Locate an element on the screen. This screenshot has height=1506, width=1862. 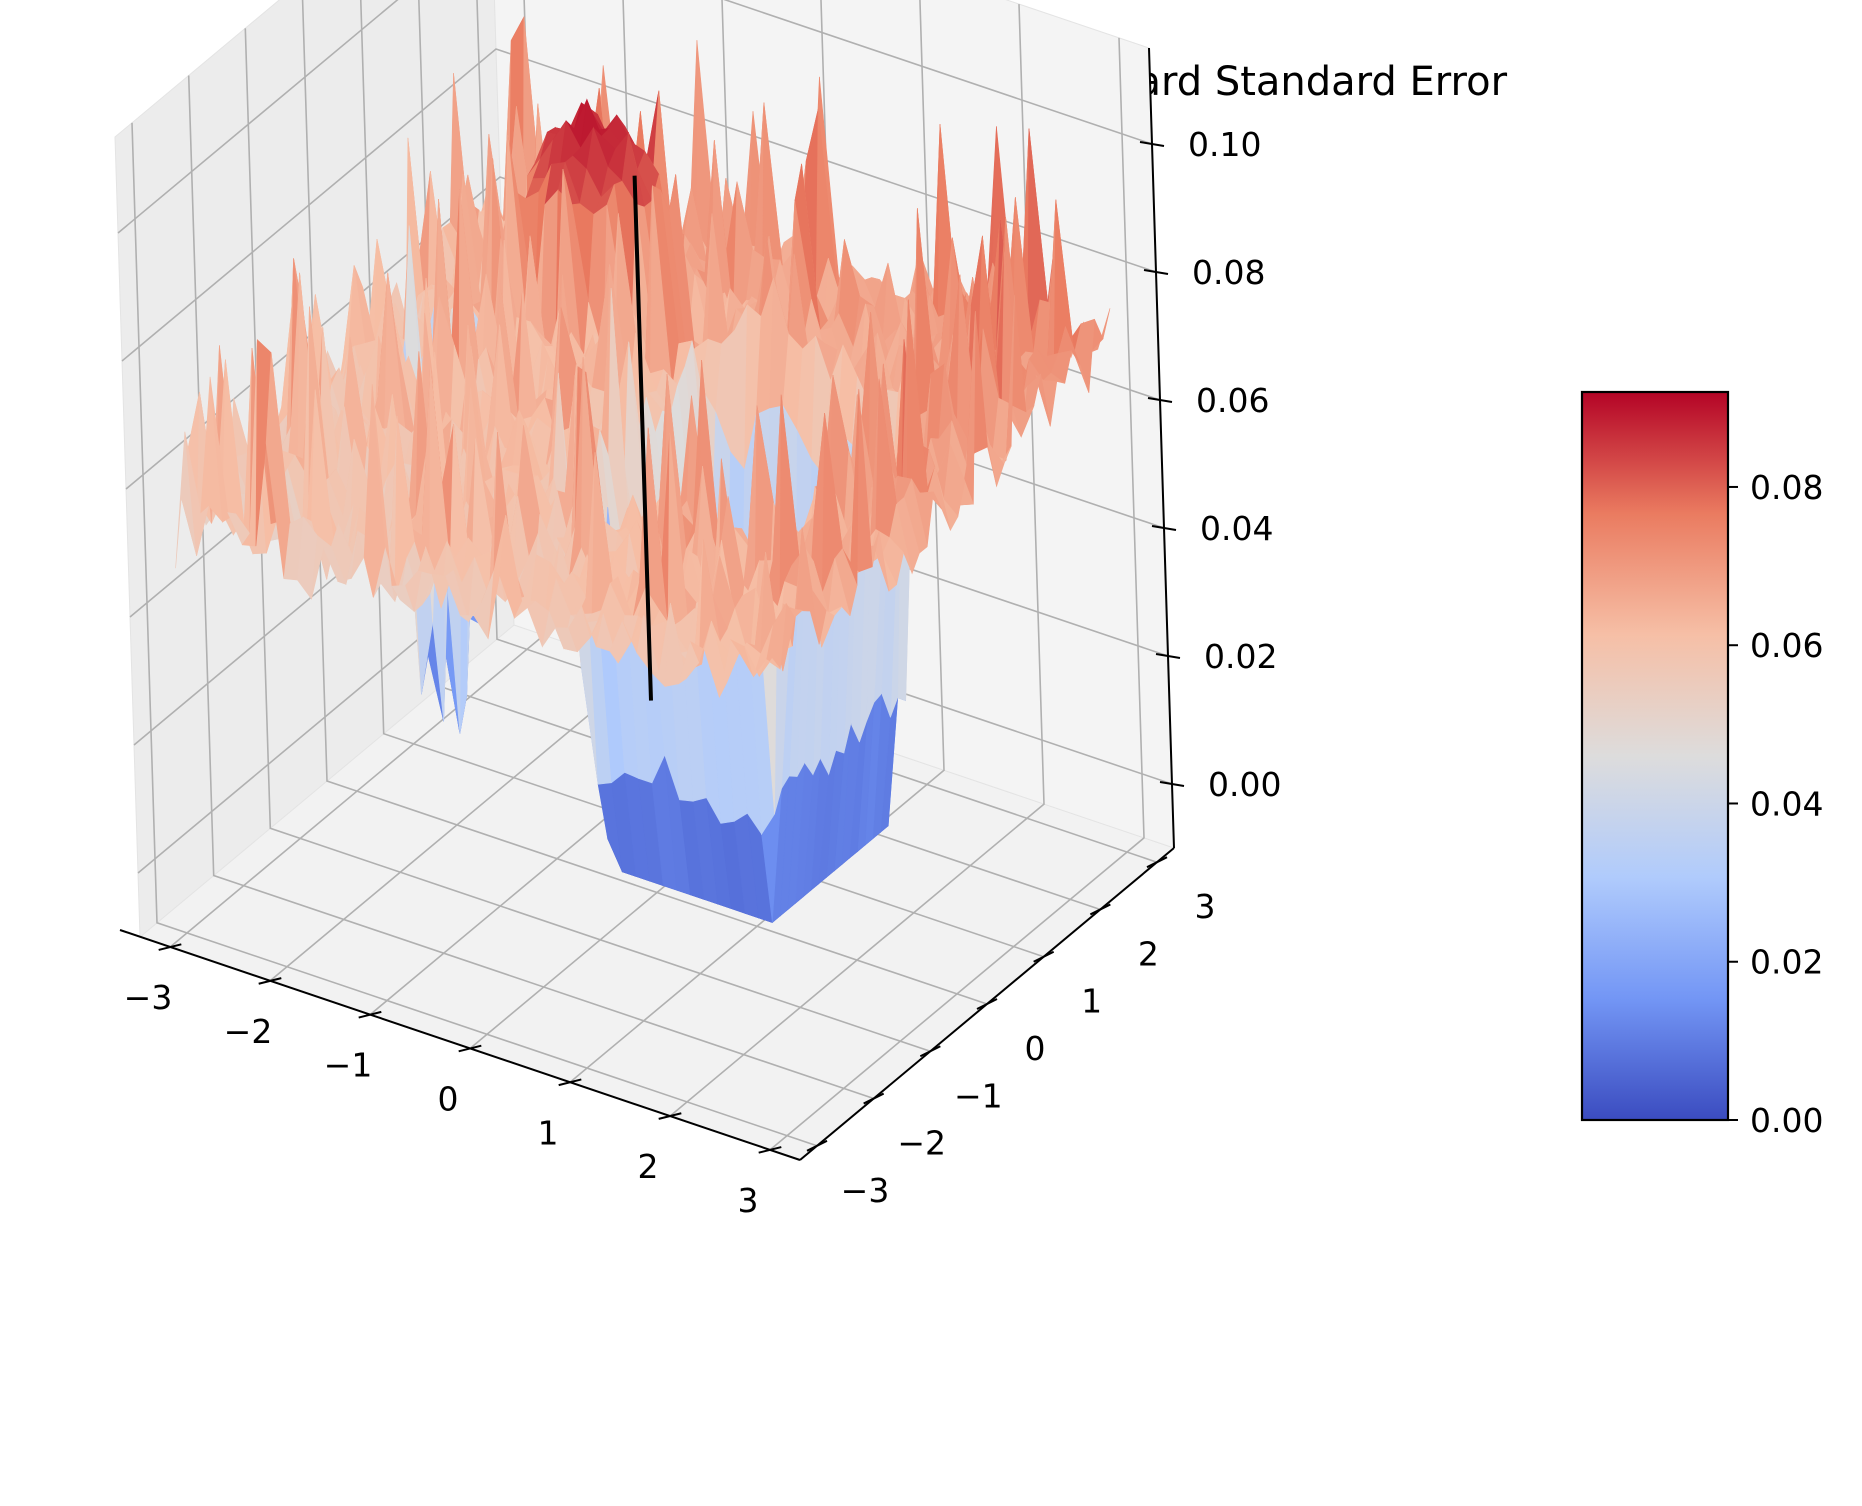
vertical-marker is located at coordinates (642, 438).